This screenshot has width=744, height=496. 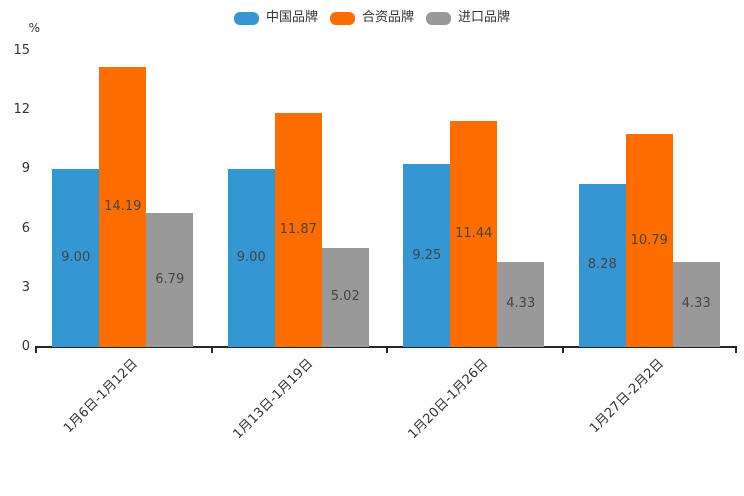 I want to click on legend-label: 进口品牌, so click(x=484, y=17).